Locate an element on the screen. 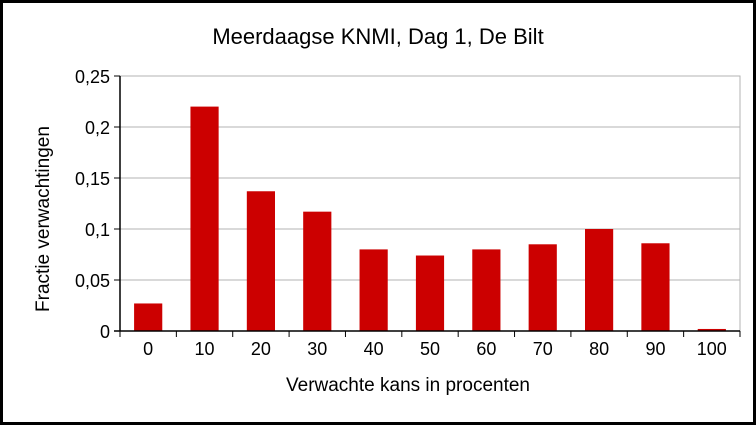  y-tick-label: 0,05 is located at coordinates (92, 281).